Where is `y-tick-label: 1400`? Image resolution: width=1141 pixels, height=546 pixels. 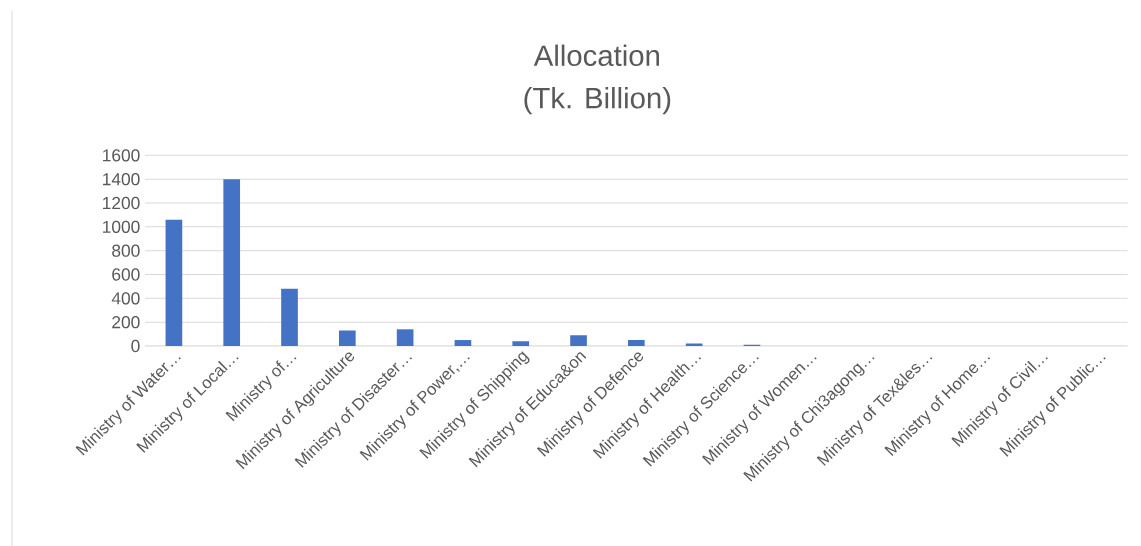 y-tick-label: 1400 is located at coordinates (121, 179).